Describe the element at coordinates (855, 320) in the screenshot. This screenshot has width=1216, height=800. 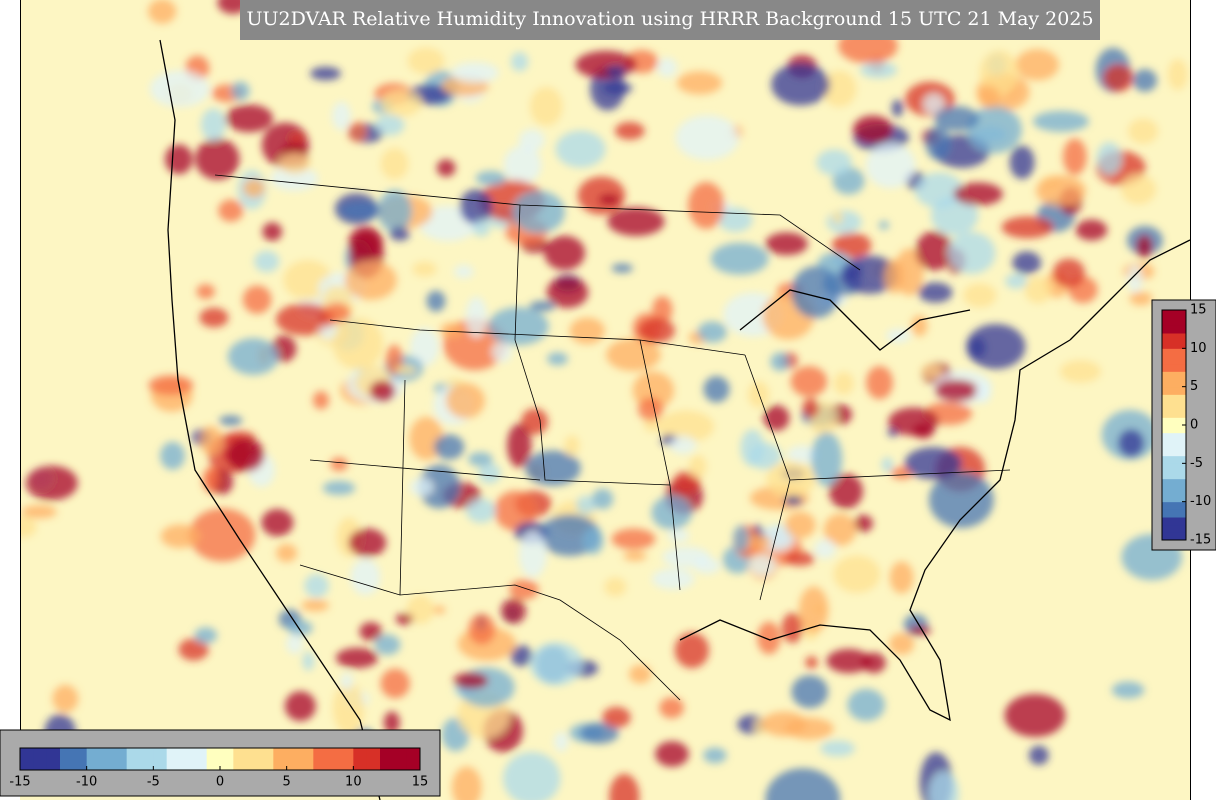
I see `great-lakes` at that location.